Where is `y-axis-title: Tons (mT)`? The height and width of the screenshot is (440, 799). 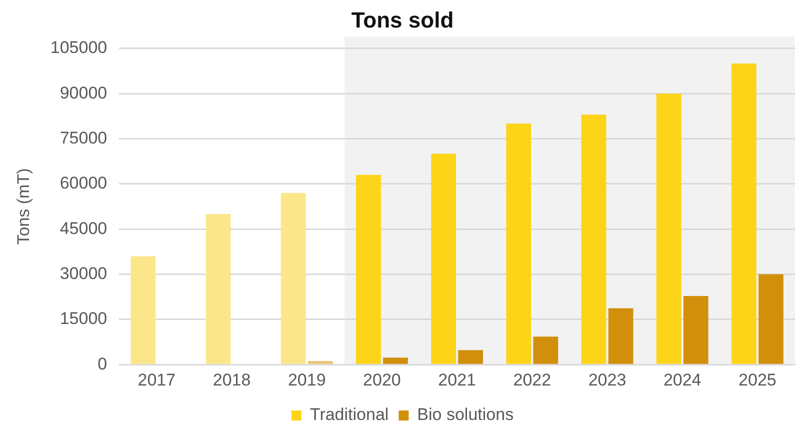 y-axis-title: Tons (mT) is located at coordinates (23, 206).